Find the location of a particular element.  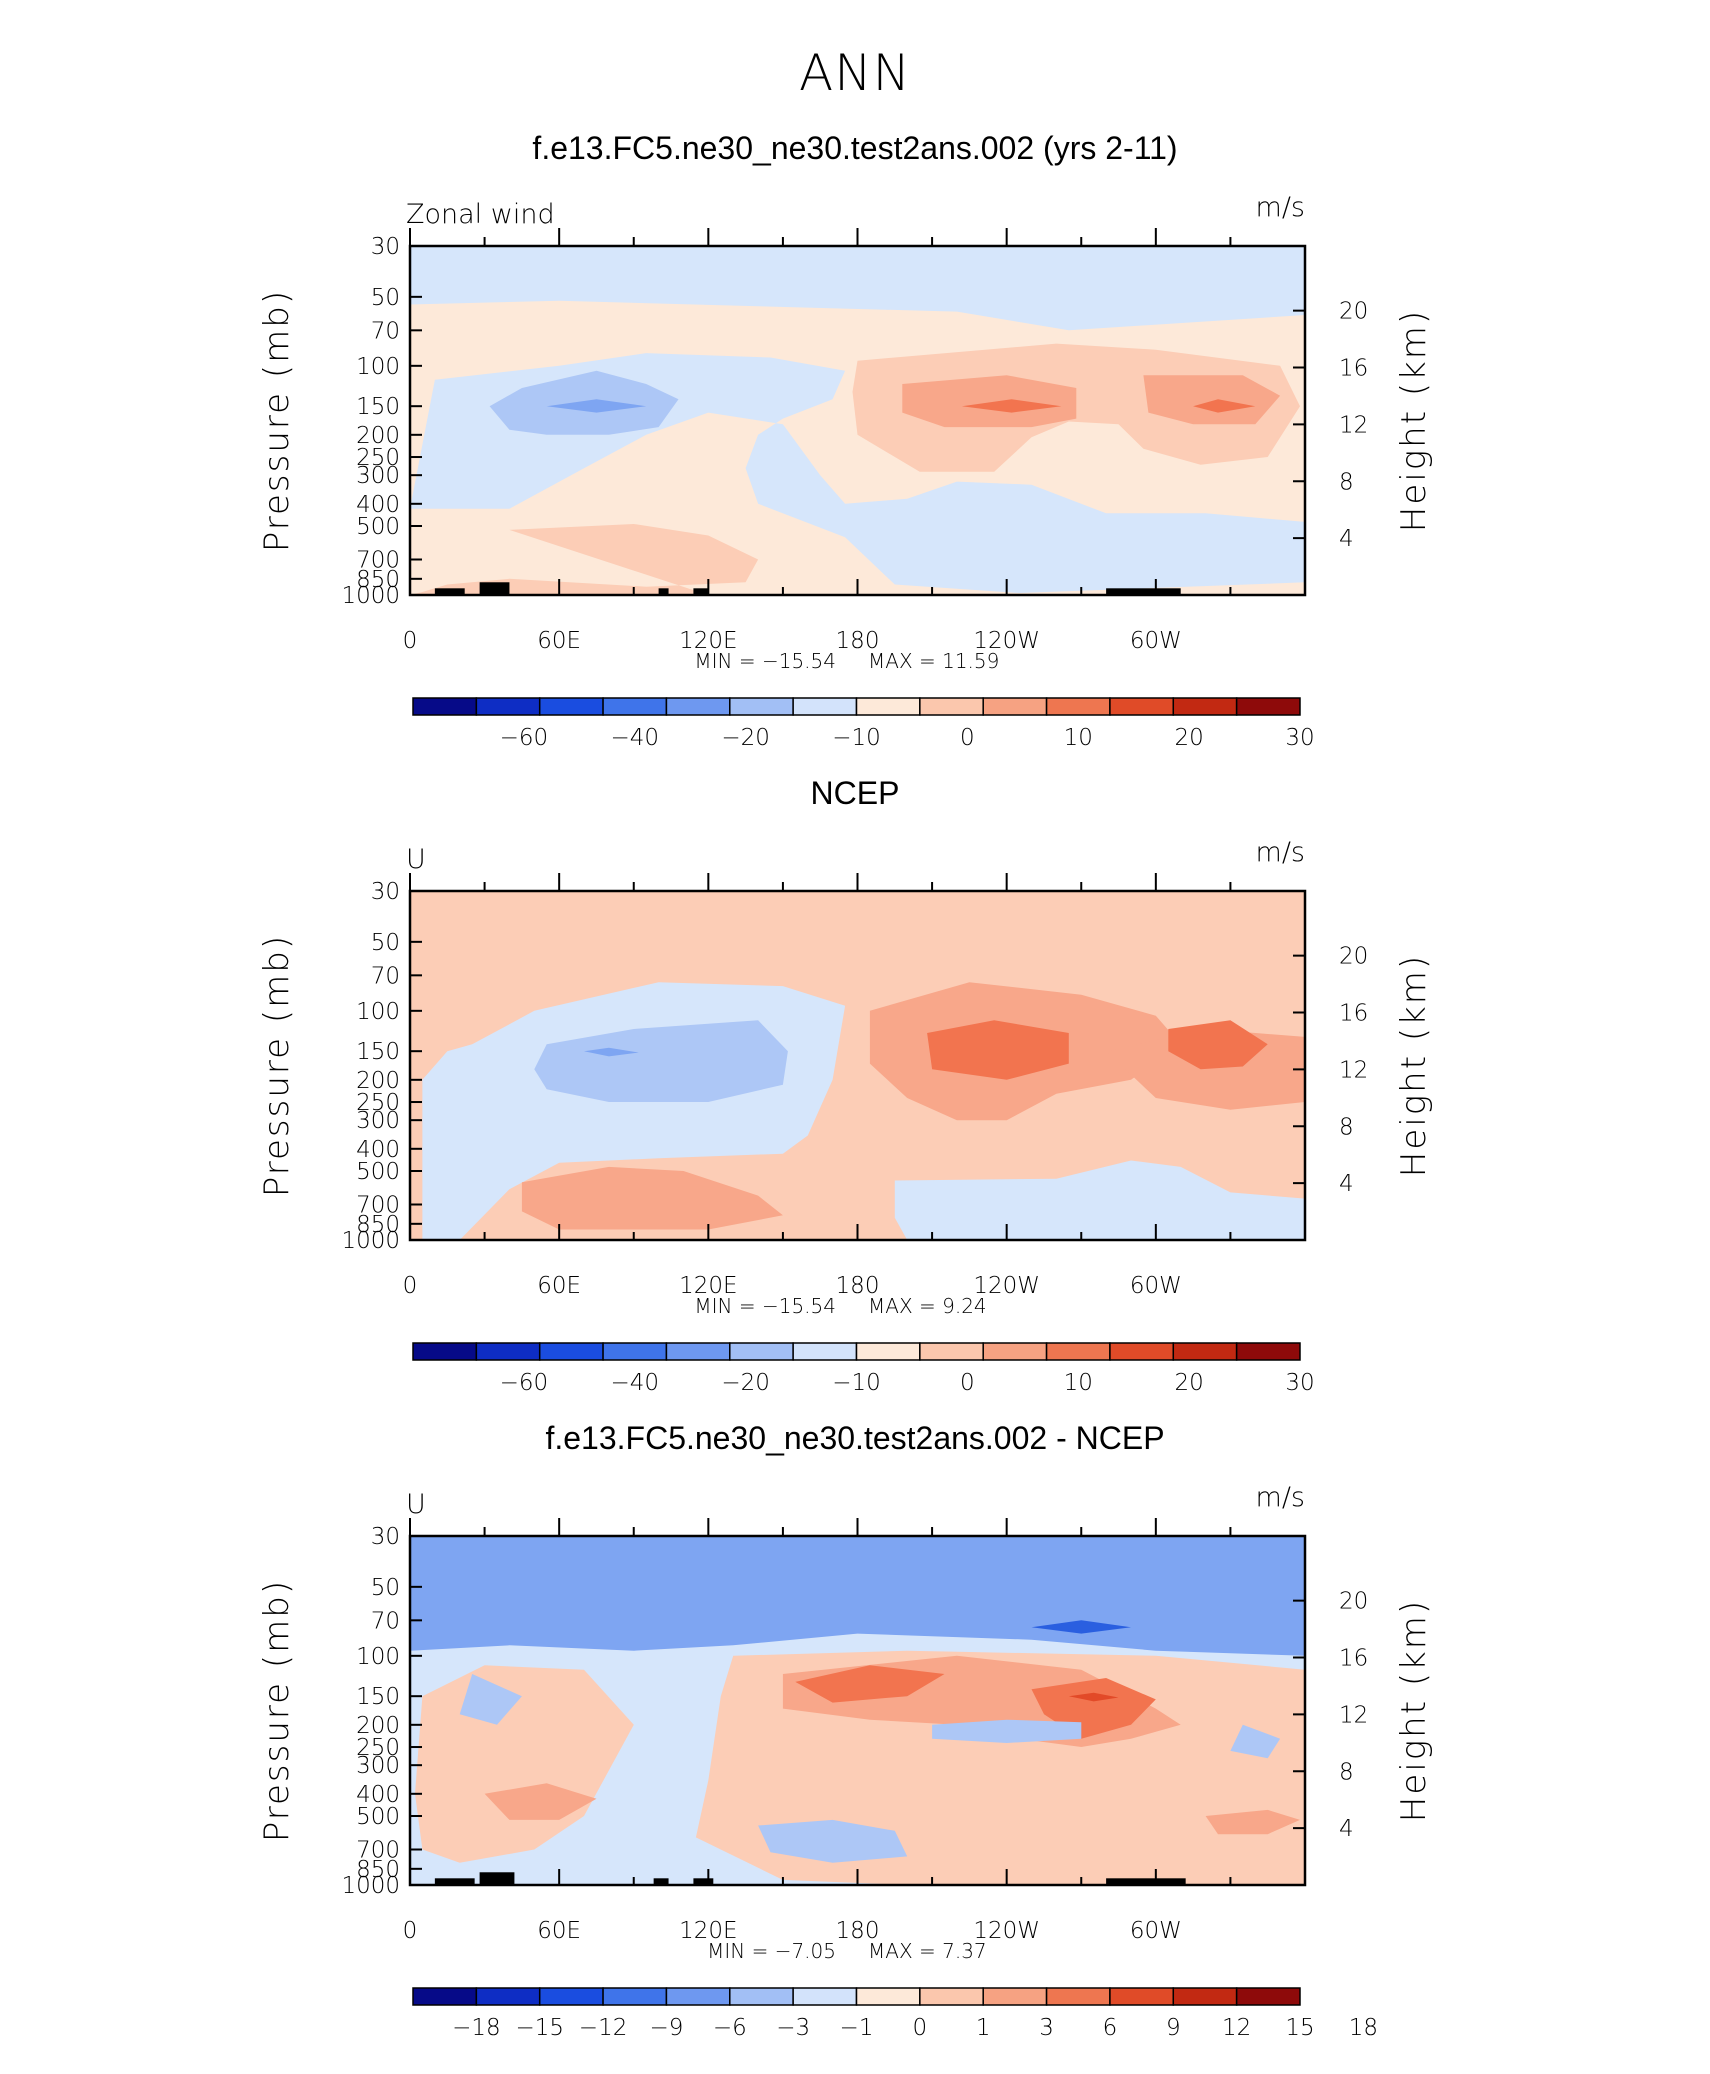

panel-3-title: f.e13.FC5.ne30_ne30.test2ans.002 - NCEP is located at coordinates (855, 1438).